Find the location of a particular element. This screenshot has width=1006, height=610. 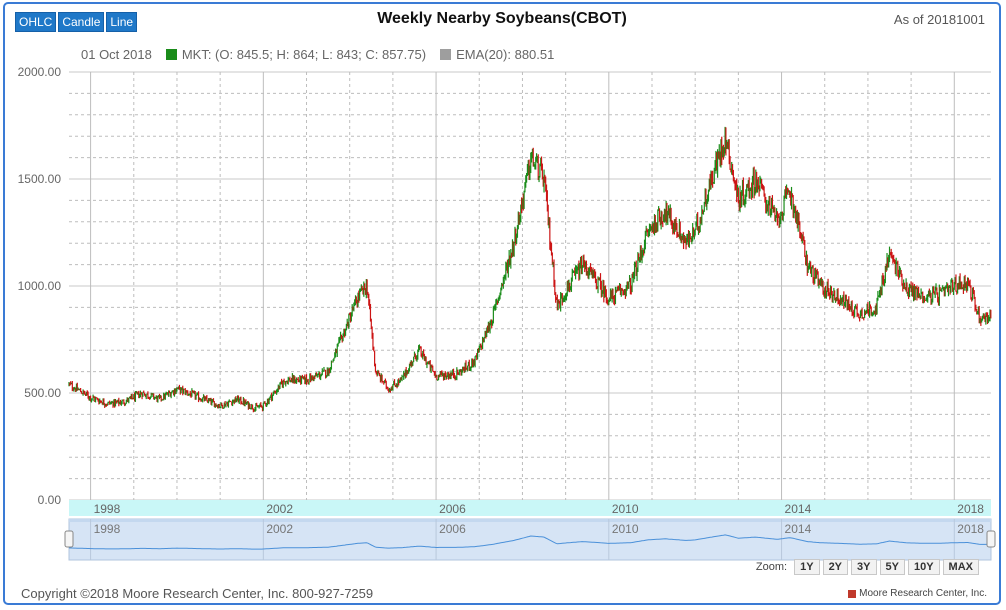

y-tick-label: 0.00 is located at coordinates (50, 500).